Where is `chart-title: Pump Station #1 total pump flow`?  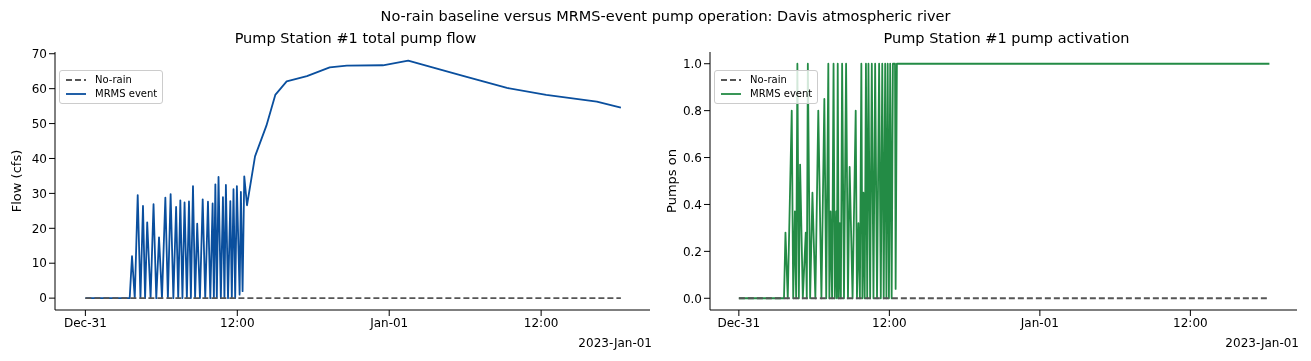 chart-title: Pump Station #1 total pump flow is located at coordinates (355, 38).